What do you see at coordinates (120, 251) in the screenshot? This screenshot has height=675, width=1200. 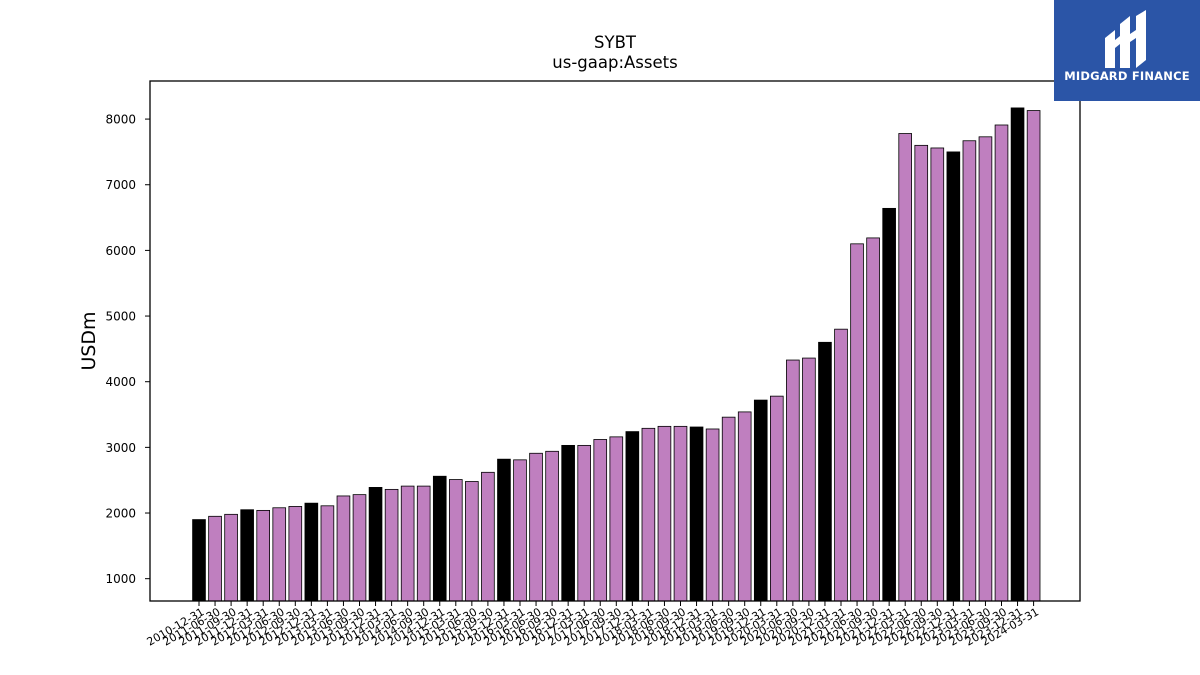 I see `y-tick-label: 6000` at bounding box center [120, 251].